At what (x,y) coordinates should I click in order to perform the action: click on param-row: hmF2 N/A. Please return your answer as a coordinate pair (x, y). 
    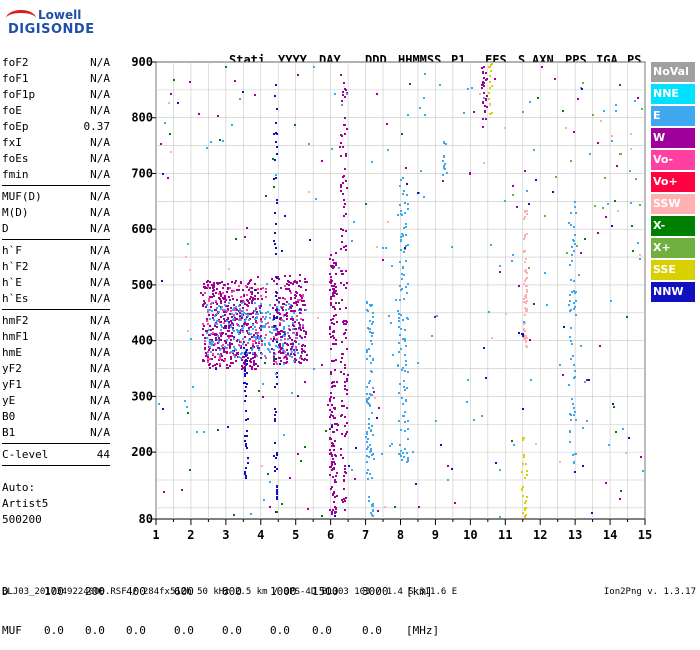
    Looking at the image, I should click on (56, 322).